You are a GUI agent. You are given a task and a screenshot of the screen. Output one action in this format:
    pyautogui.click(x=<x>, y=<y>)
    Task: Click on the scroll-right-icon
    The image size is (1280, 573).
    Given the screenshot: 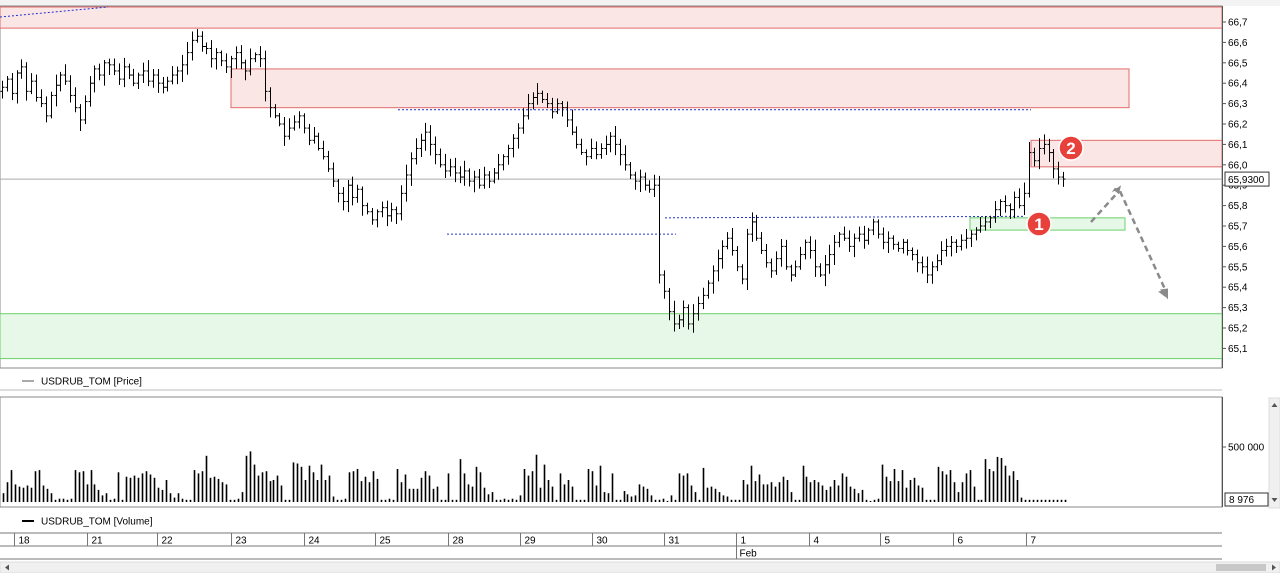 What is the action you would take?
    pyautogui.click(x=1274, y=567)
    